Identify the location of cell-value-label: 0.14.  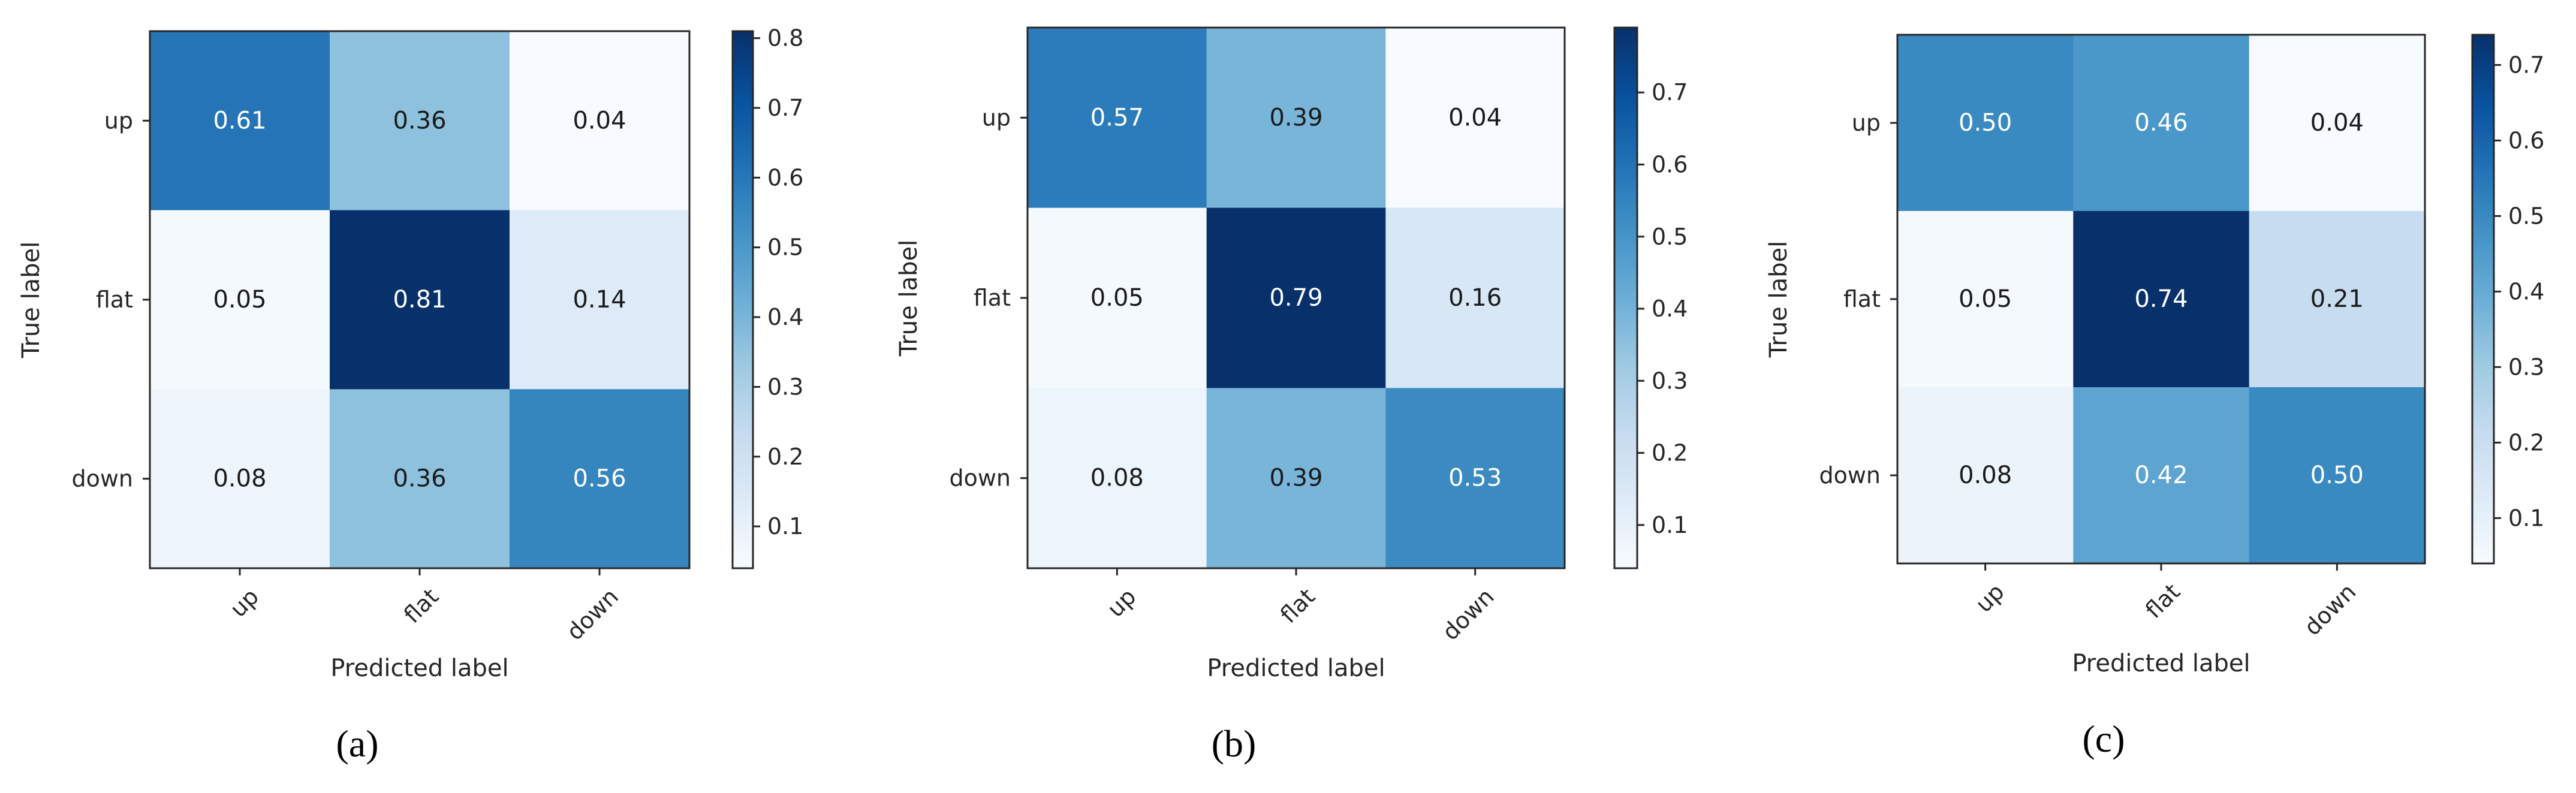
(599, 299).